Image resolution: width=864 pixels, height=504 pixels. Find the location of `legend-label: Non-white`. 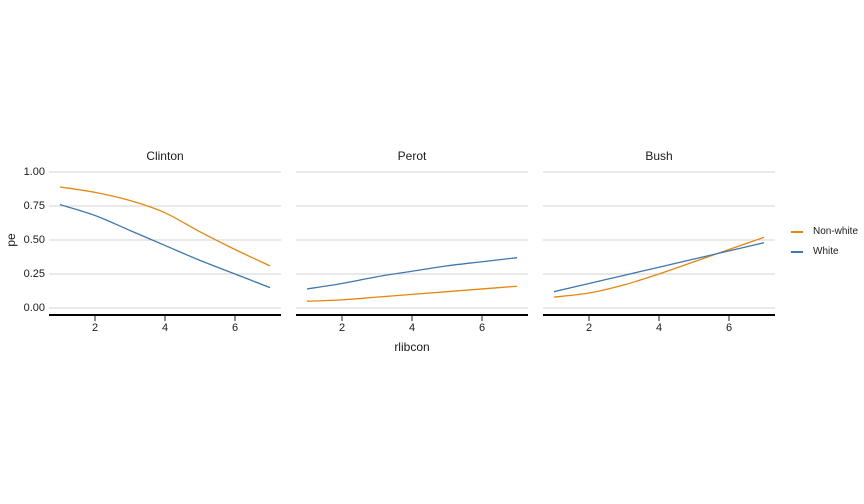

legend-label: Non-white is located at coordinates (836, 231).